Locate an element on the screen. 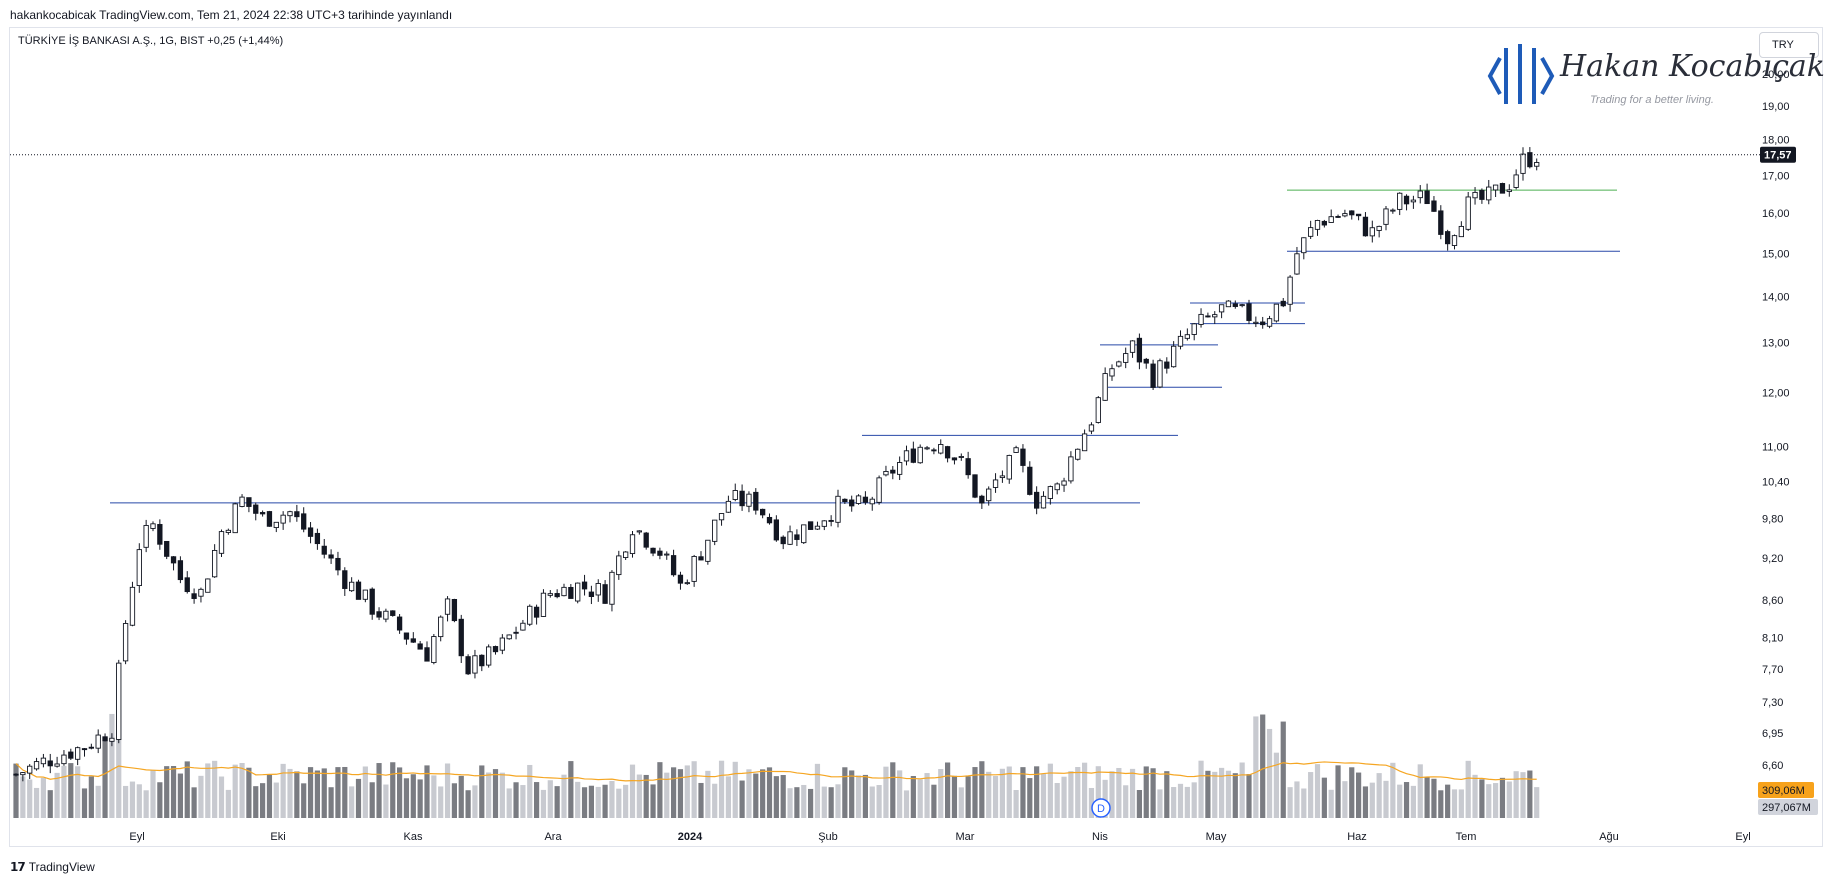  price-axis-tick-15: 7,70 is located at coordinates (1772, 670).